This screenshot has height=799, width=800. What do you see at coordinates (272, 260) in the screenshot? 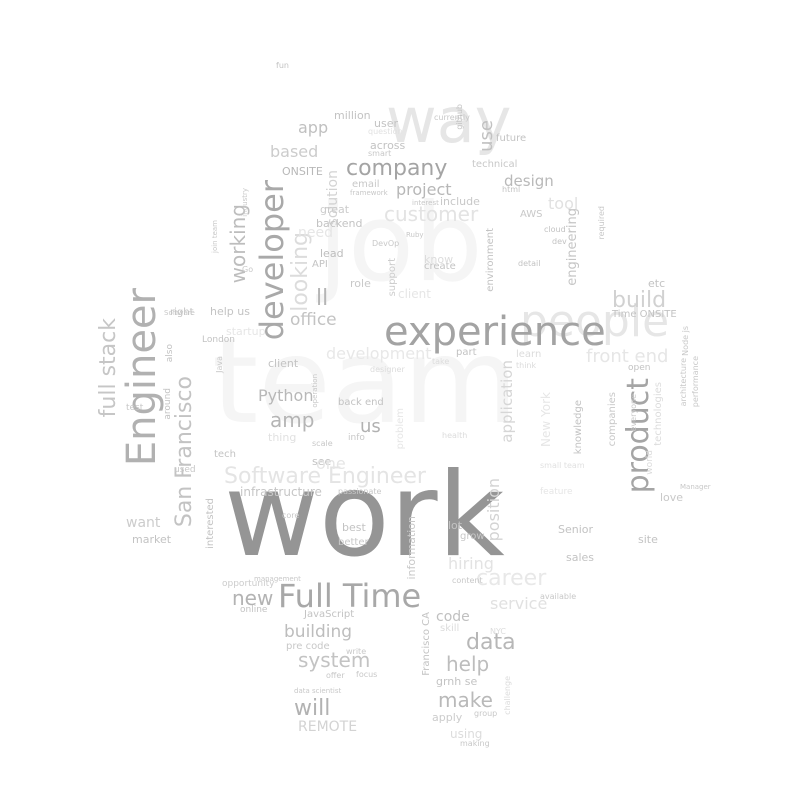
I see `cloud-word: developer` at bounding box center [272, 260].